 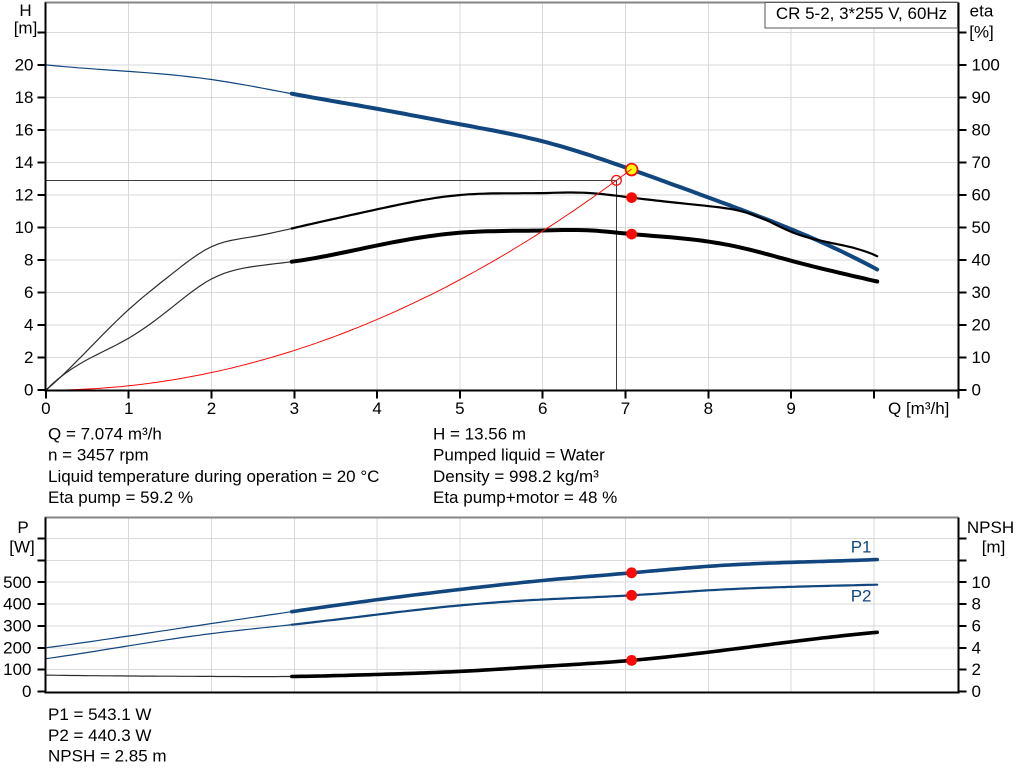 What do you see at coordinates (107, 756) in the screenshot?
I see `svg-text: NPSH = 2.85 m` at bounding box center [107, 756].